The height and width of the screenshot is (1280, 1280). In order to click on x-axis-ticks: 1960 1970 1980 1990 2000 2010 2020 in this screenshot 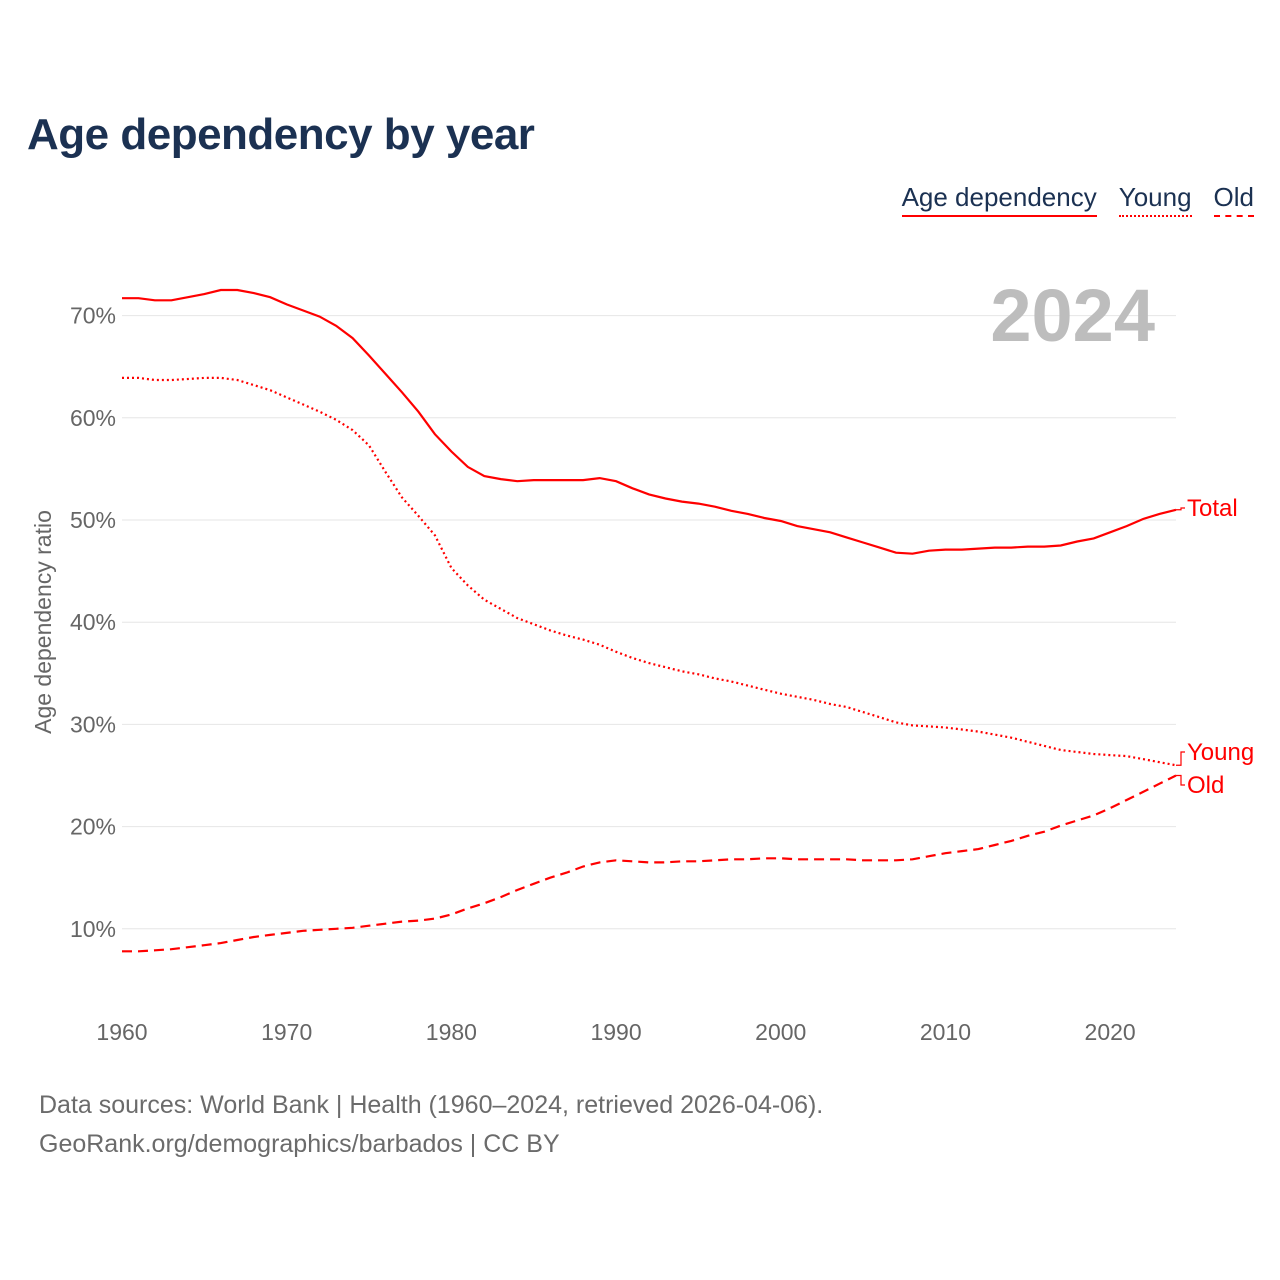, I will do `click(615, 1032)`.